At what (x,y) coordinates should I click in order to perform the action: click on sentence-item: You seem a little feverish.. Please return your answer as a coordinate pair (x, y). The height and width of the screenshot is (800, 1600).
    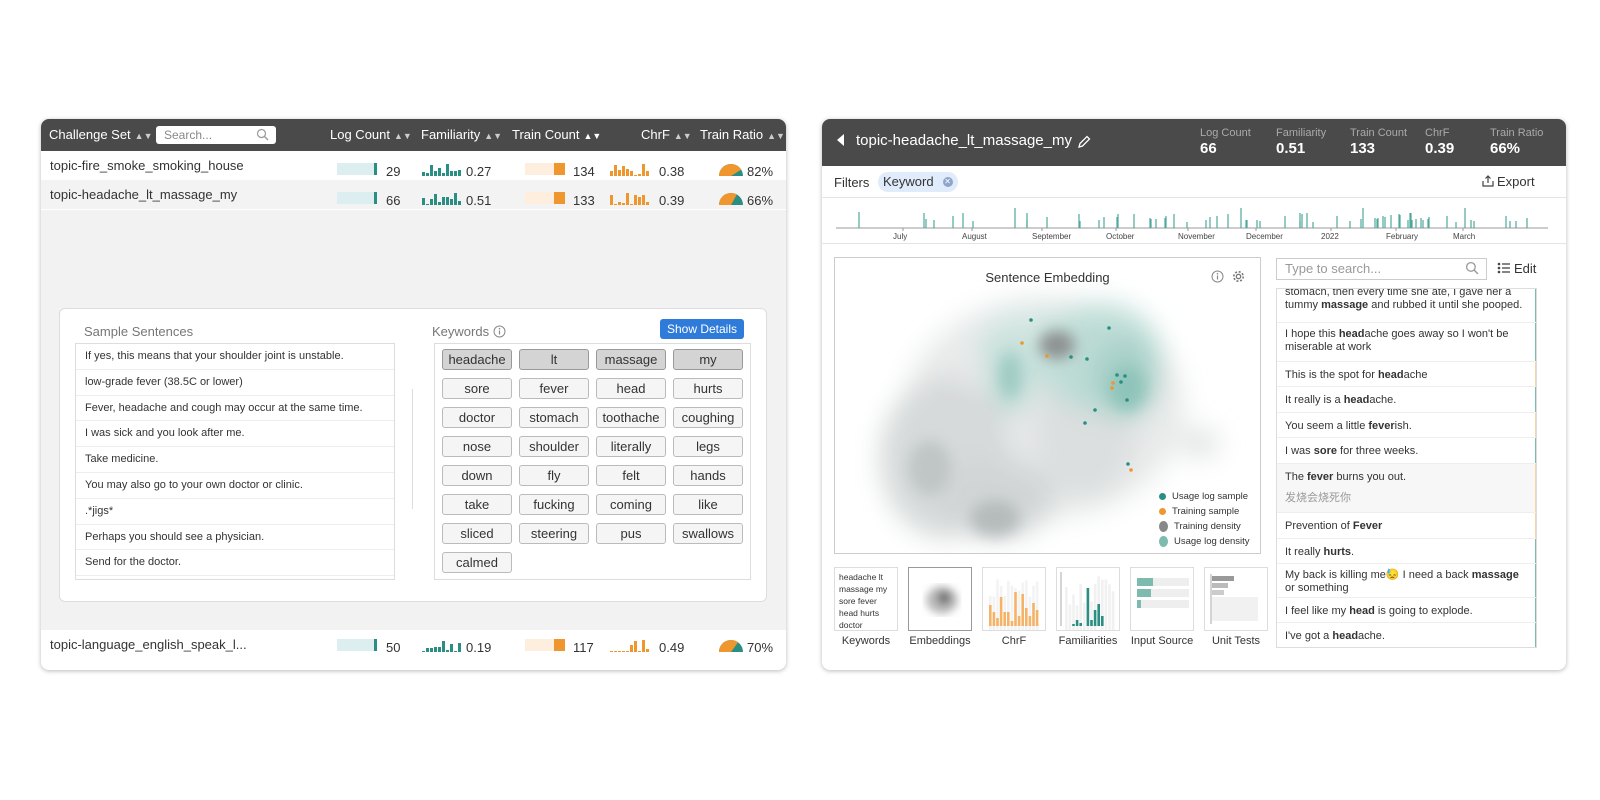
    Looking at the image, I should click on (1406, 425).